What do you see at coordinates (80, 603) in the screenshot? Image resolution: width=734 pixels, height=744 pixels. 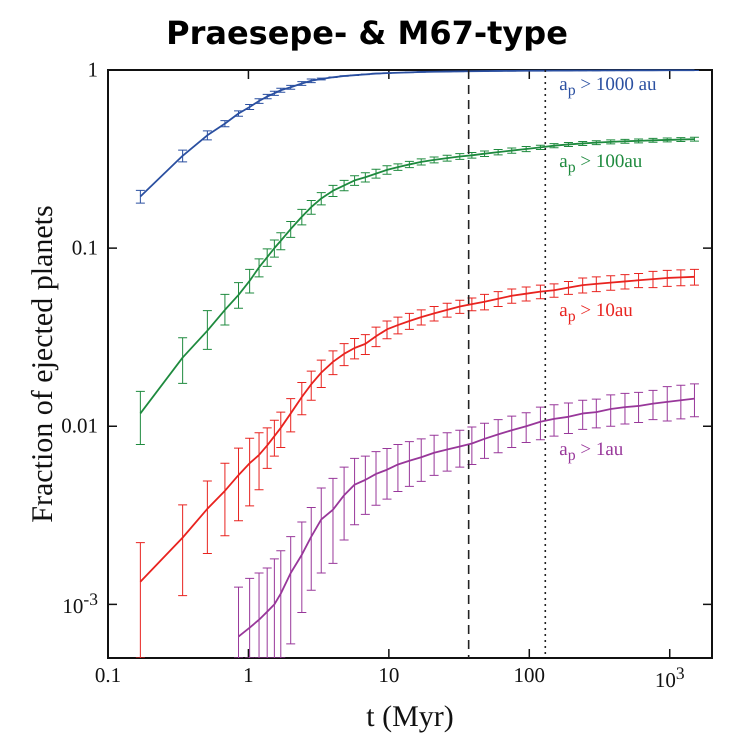 I see `y-tick-label: 10$^{-3}$` at bounding box center [80, 603].